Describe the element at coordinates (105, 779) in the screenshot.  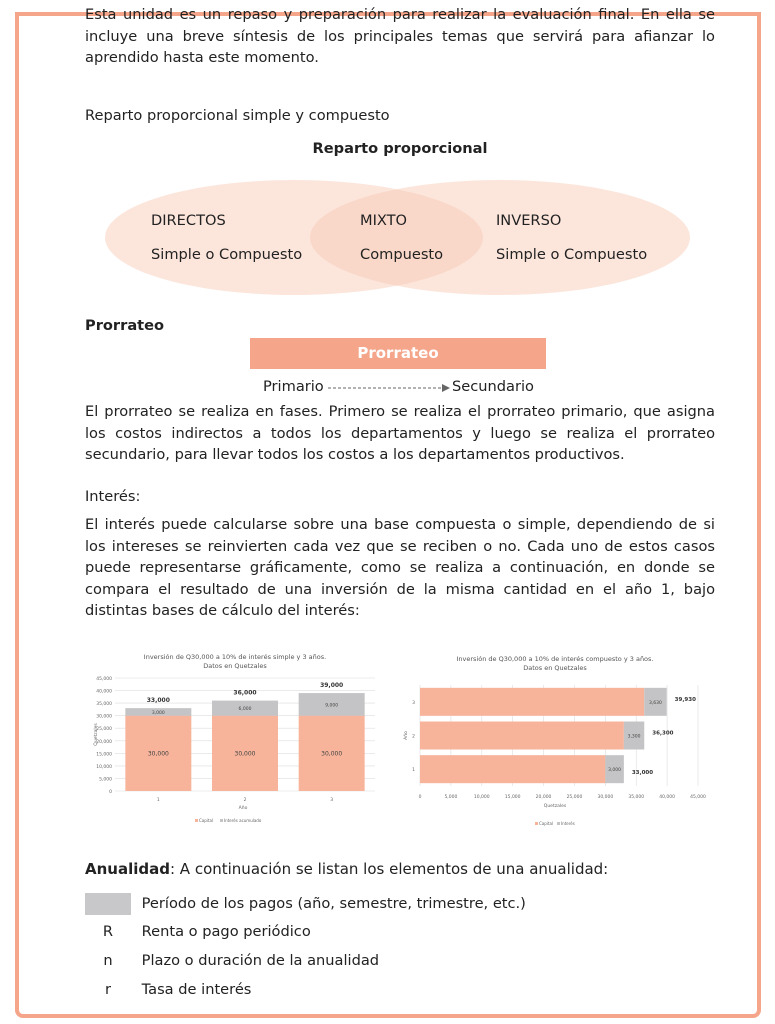
I see `y-tick-label: 5,000` at that location.